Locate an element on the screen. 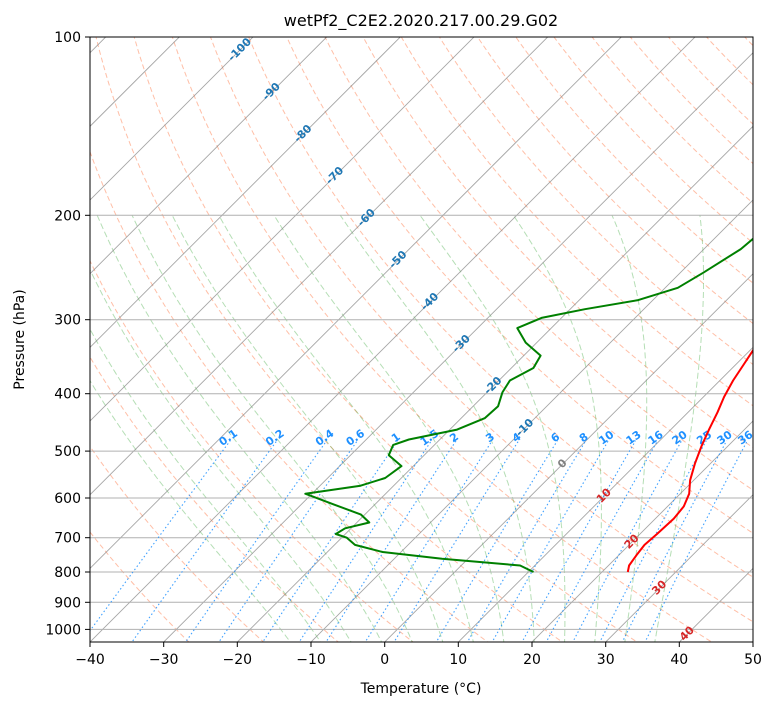  y-tick-label: 600 is located at coordinates (67, 499).